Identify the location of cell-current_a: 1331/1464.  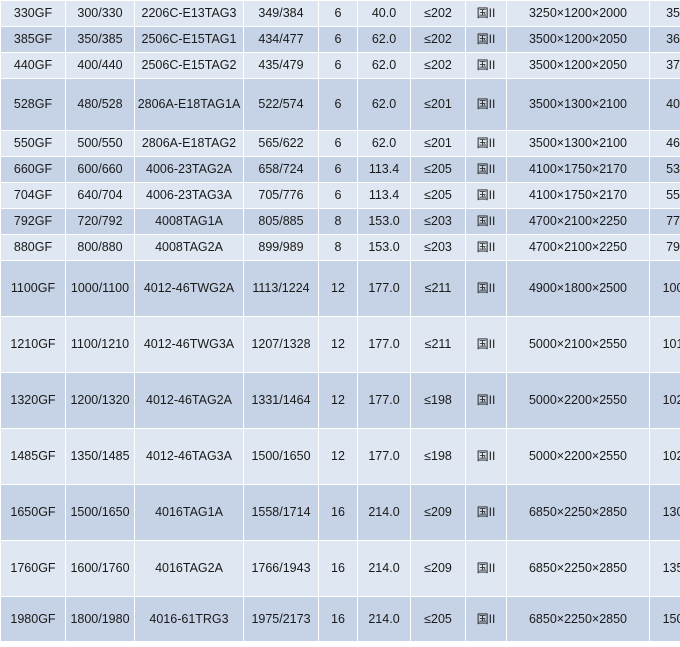
(281, 400).